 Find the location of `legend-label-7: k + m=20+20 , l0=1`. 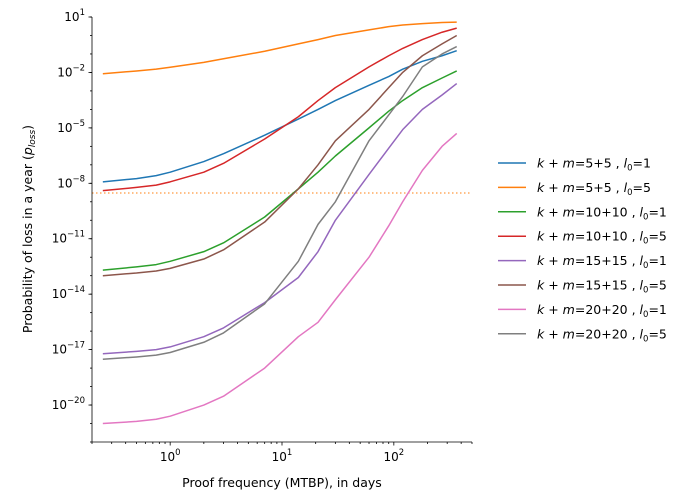

legend-label-7: k + m=20+20 , l0=1 is located at coordinates (602, 311).